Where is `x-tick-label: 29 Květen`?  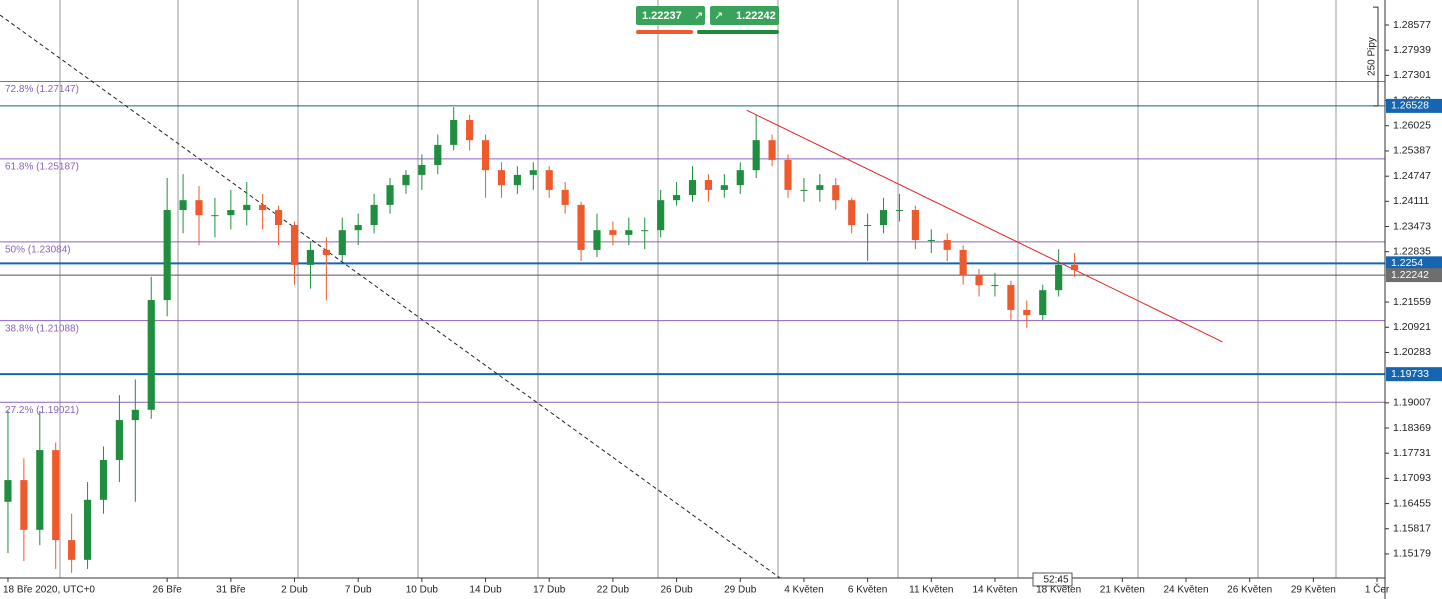
x-tick-label: 29 Květen is located at coordinates (1313, 590).